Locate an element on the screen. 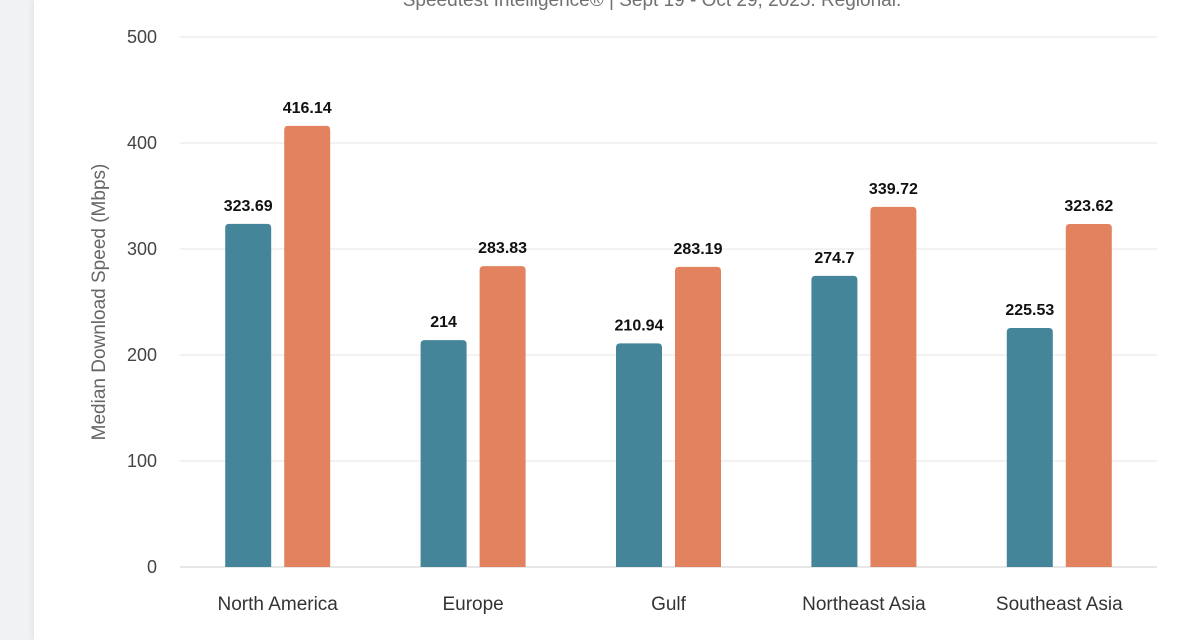 This screenshot has height=640, width=1200. data-label: 210.94 is located at coordinates (639, 325).